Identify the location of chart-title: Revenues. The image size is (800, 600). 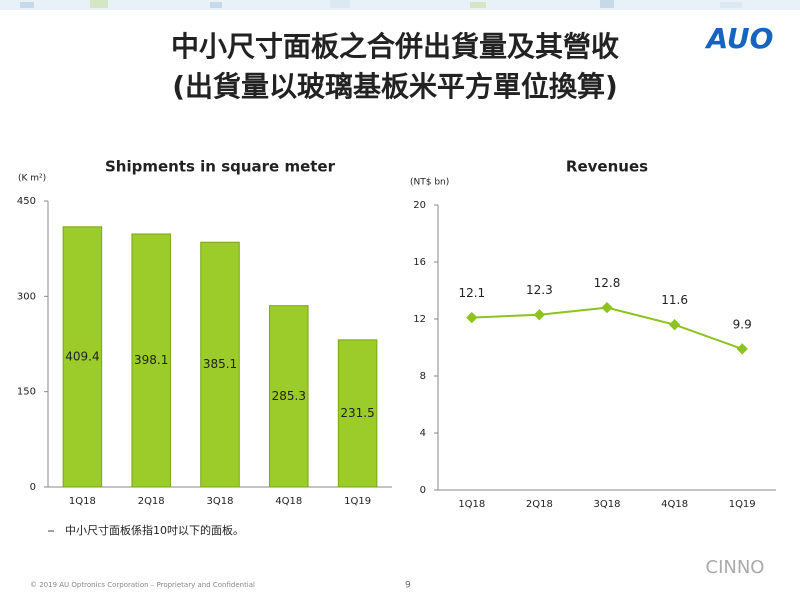
(607, 167).